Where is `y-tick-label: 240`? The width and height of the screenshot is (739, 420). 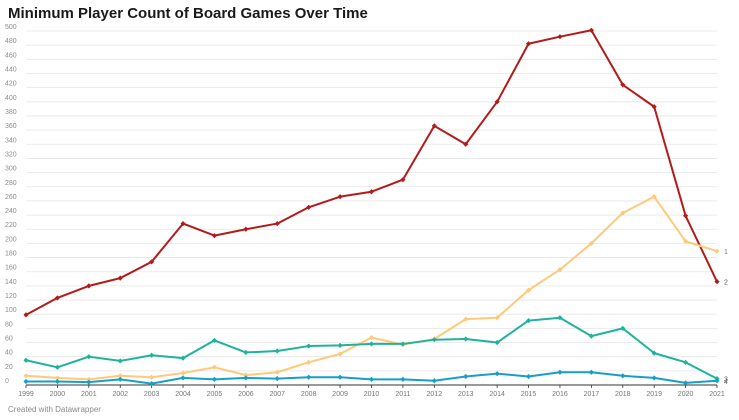 y-tick-label: 240 is located at coordinates (11, 211).